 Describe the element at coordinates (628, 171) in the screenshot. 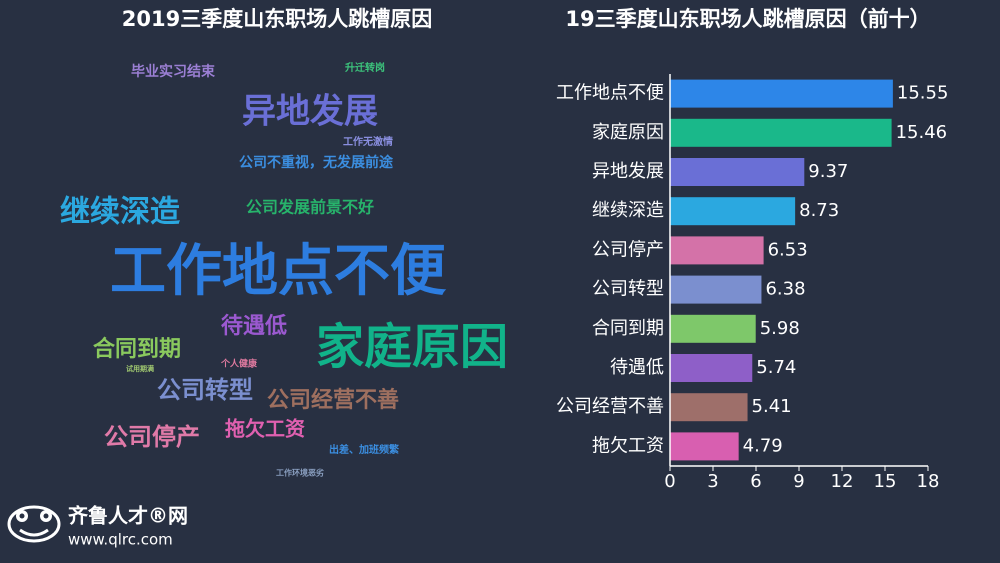

I see `category-label: 异地发展` at that location.